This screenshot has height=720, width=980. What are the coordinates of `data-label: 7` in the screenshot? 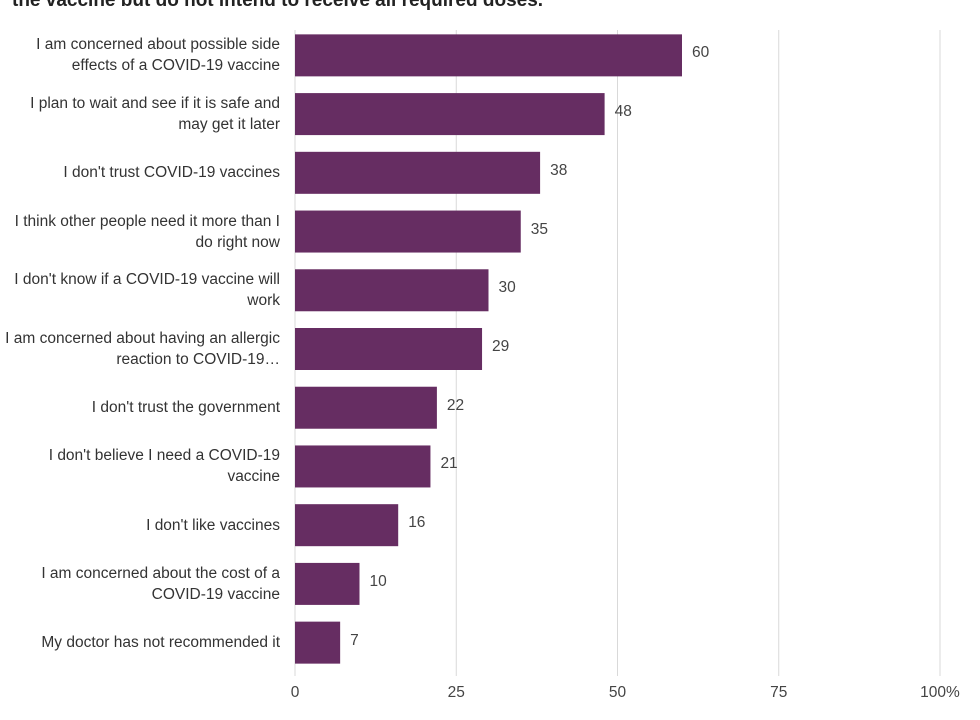 It's located at (354, 640).